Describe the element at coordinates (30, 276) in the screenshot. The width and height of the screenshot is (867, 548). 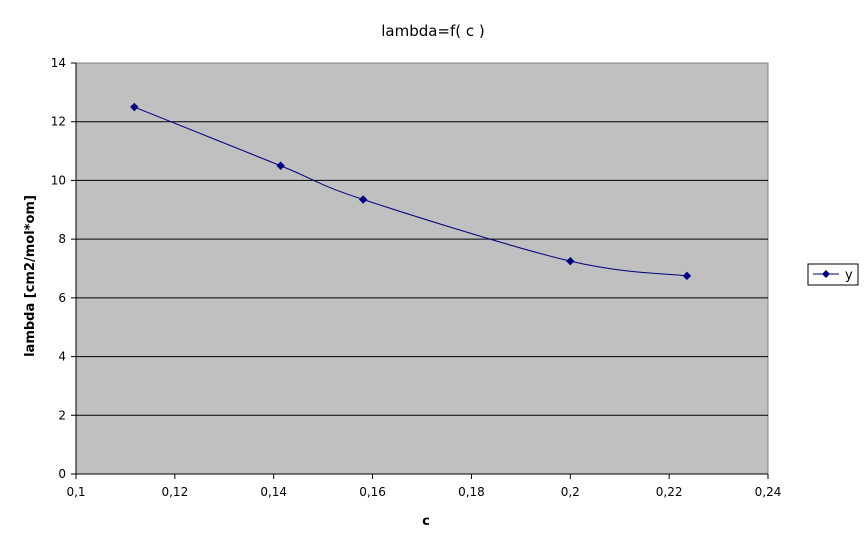
I see `y-axis-label: lambda [cm2/mol*om]` at that location.